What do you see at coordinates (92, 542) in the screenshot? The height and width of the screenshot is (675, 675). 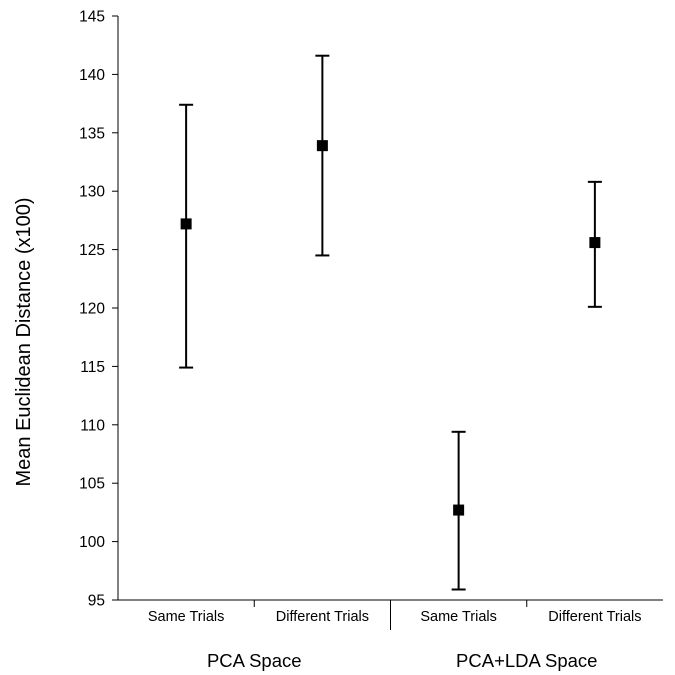 I see `y-tick-label: 100` at bounding box center [92, 542].